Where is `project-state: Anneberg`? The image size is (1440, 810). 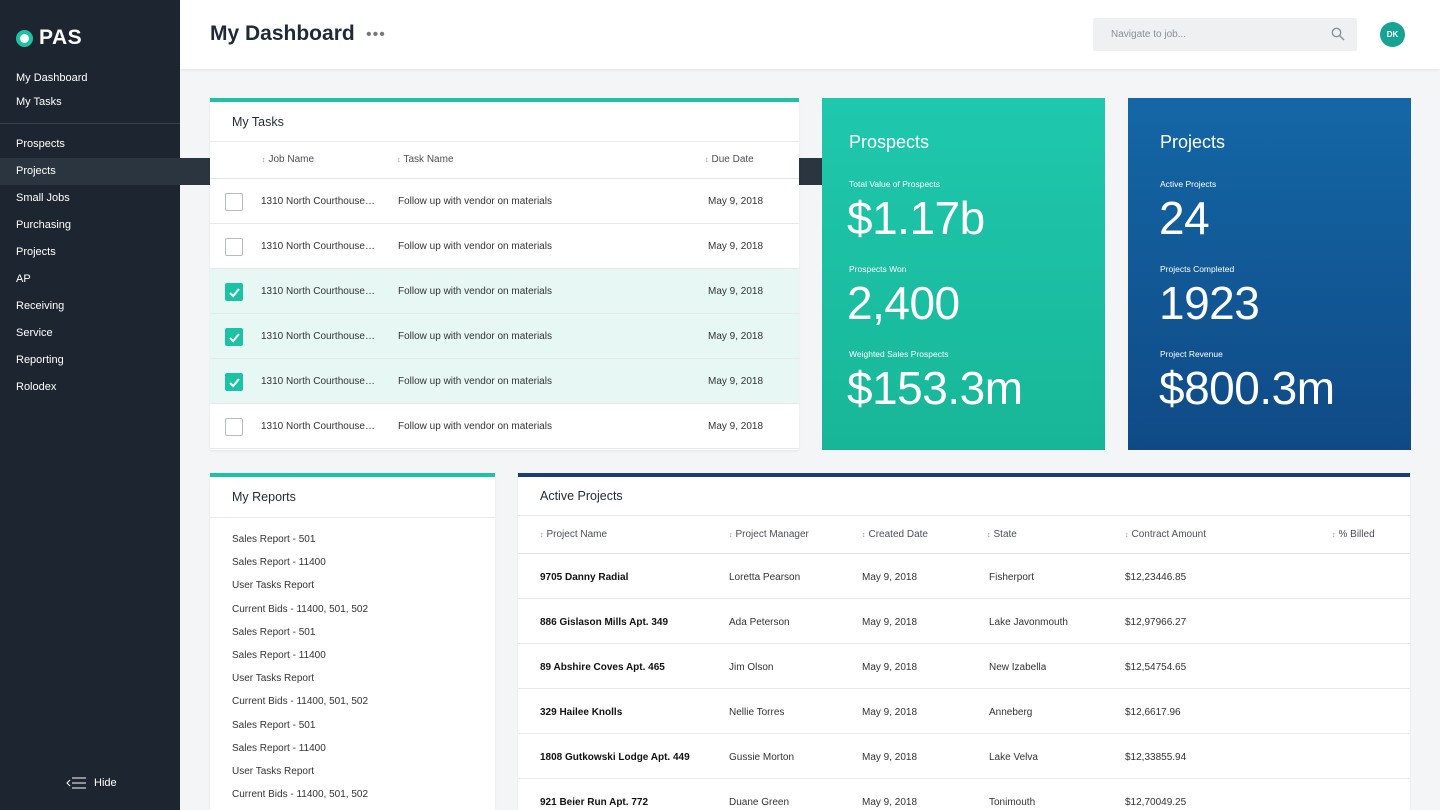 project-state: Anneberg is located at coordinates (1011, 712).